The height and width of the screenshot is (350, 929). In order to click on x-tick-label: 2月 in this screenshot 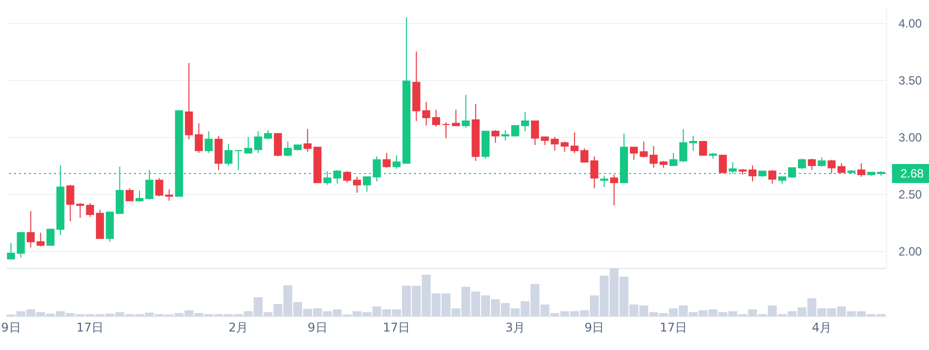, I will do `click(238, 327)`.